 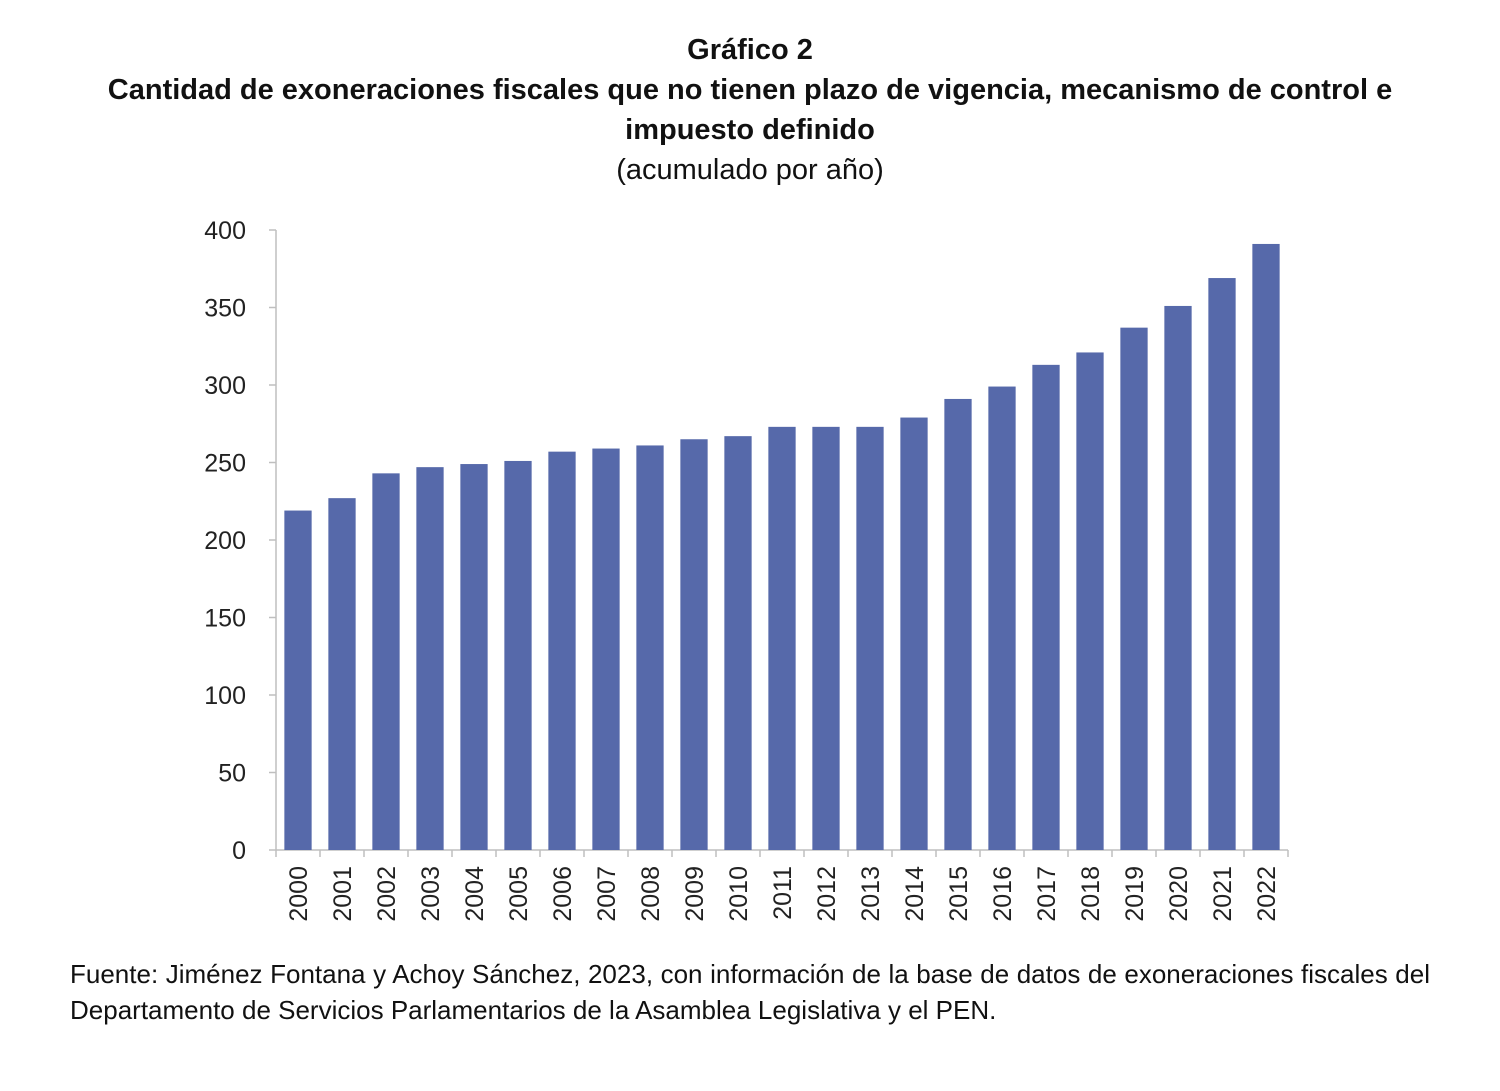 I want to click on x-tick-label: 2006, so click(x=563, y=894).